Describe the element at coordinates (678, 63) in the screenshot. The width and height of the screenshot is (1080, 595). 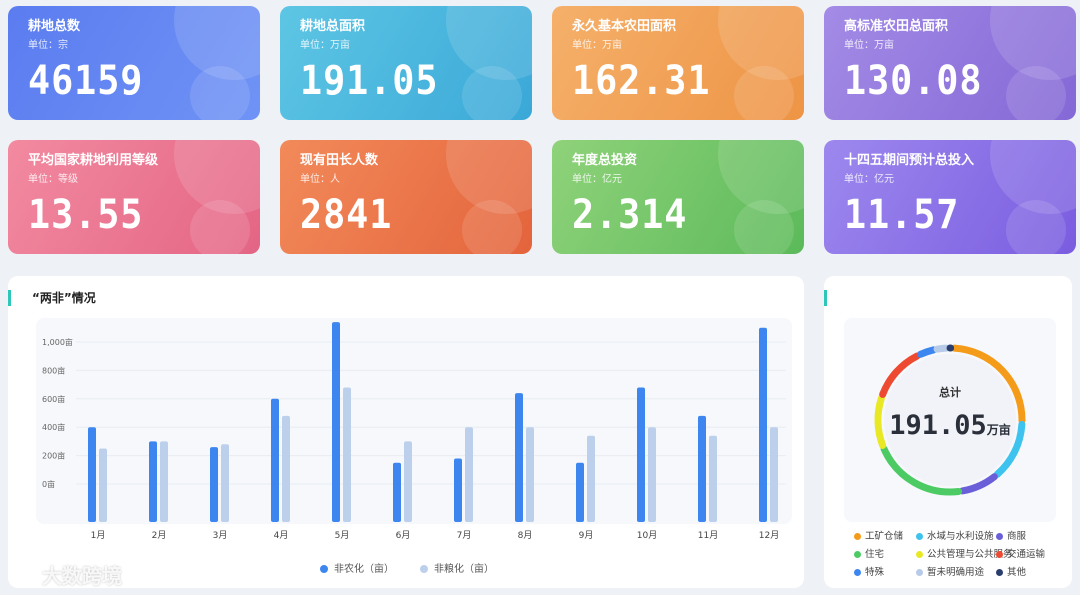
I see `kpi-card: 永久基本农田面积 单位：万亩 162.31` at that location.